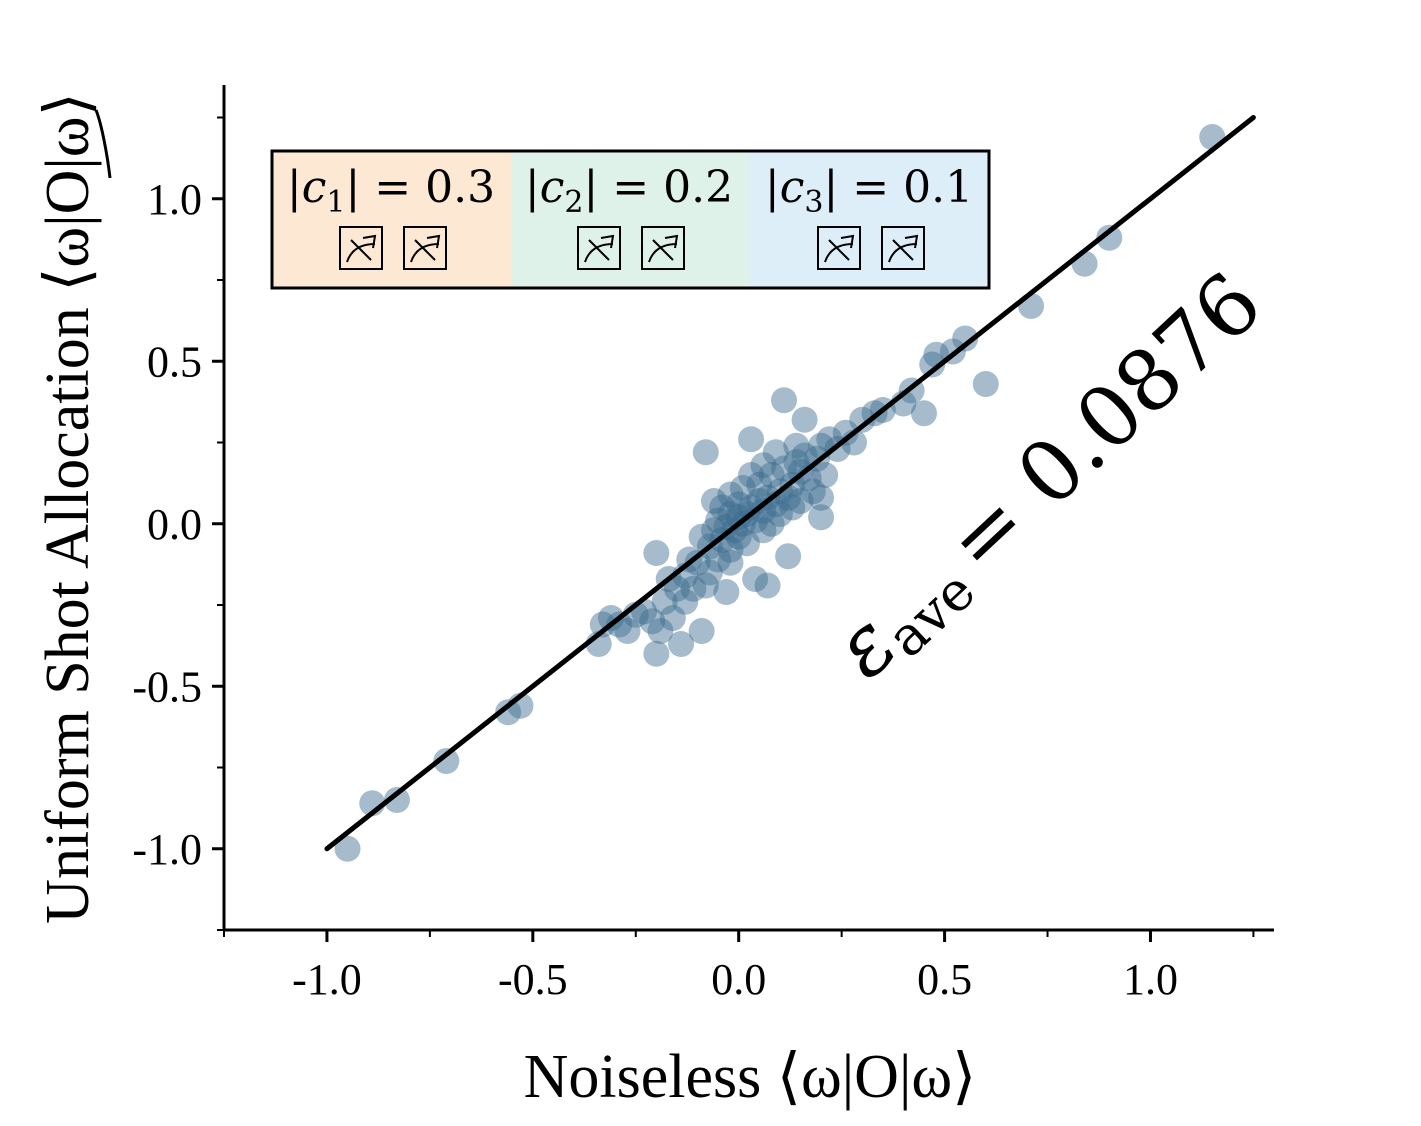 The height and width of the screenshot is (1126, 1421). I want to click on y-tick-label: -1.0, so click(167, 849).